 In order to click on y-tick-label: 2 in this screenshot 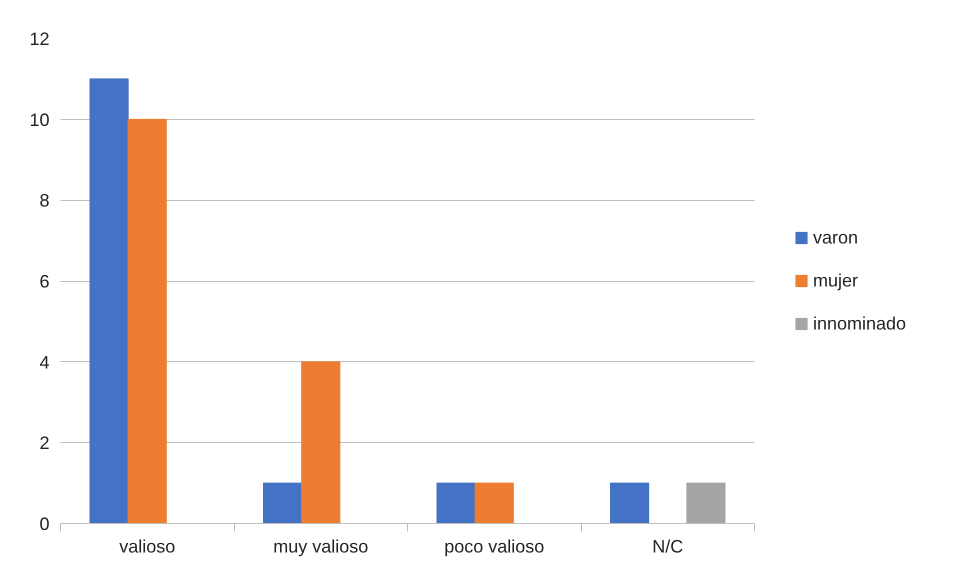, I will do `click(44, 443)`.